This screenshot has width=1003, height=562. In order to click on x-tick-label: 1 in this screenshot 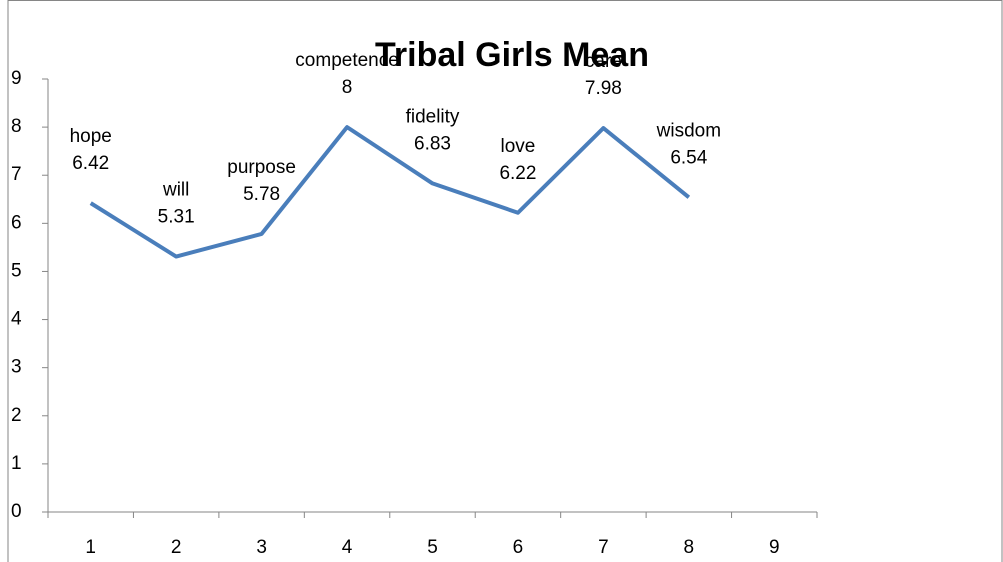, I will do `click(90, 547)`.